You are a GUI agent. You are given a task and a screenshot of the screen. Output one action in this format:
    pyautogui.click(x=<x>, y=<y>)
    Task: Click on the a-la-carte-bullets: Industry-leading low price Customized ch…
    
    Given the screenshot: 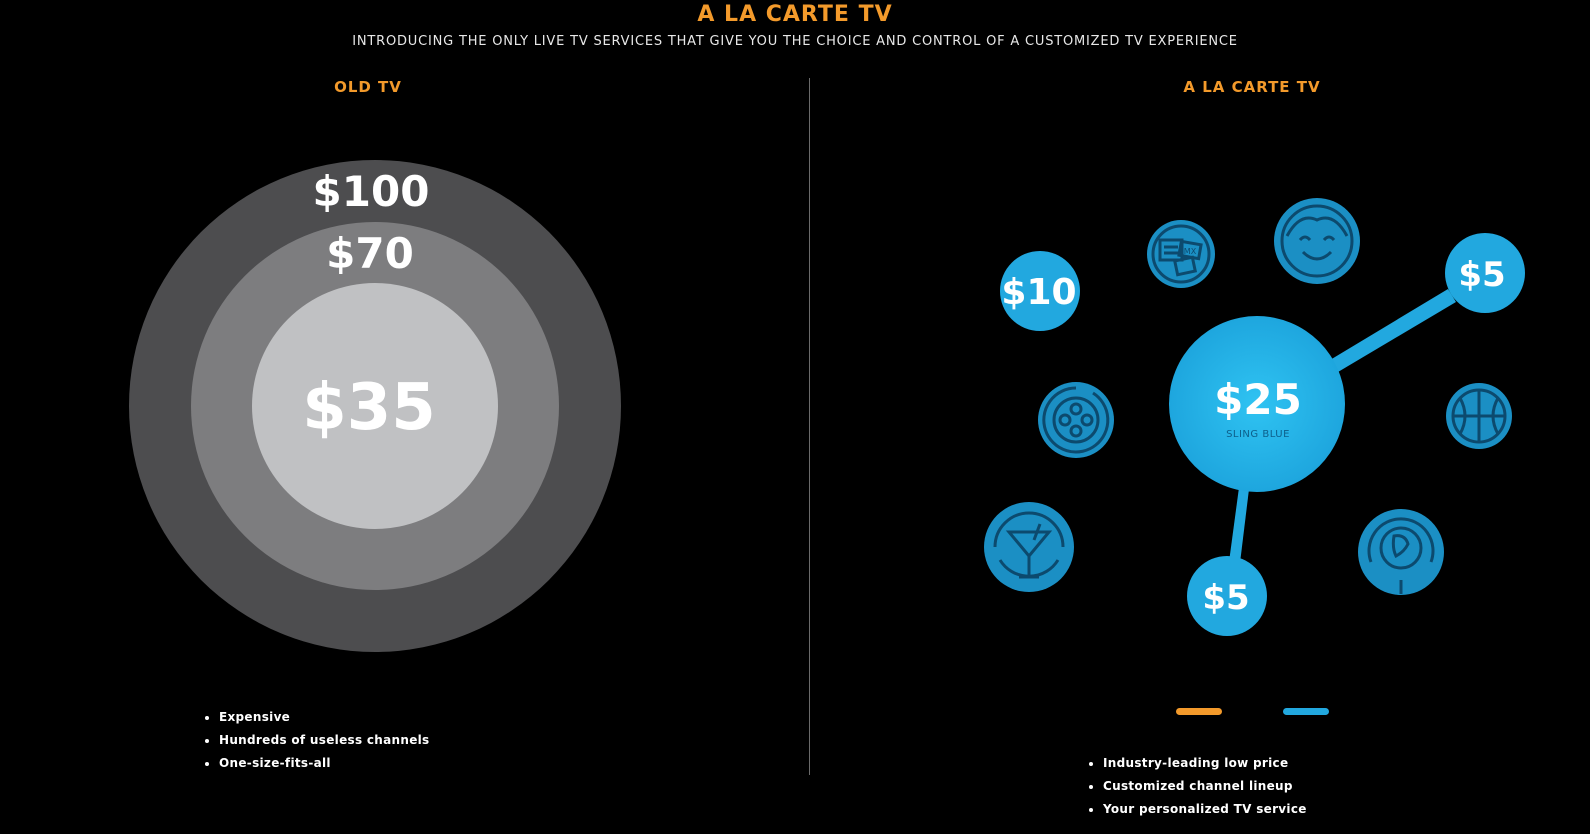 What is the action you would take?
    pyautogui.click(x=1197, y=790)
    